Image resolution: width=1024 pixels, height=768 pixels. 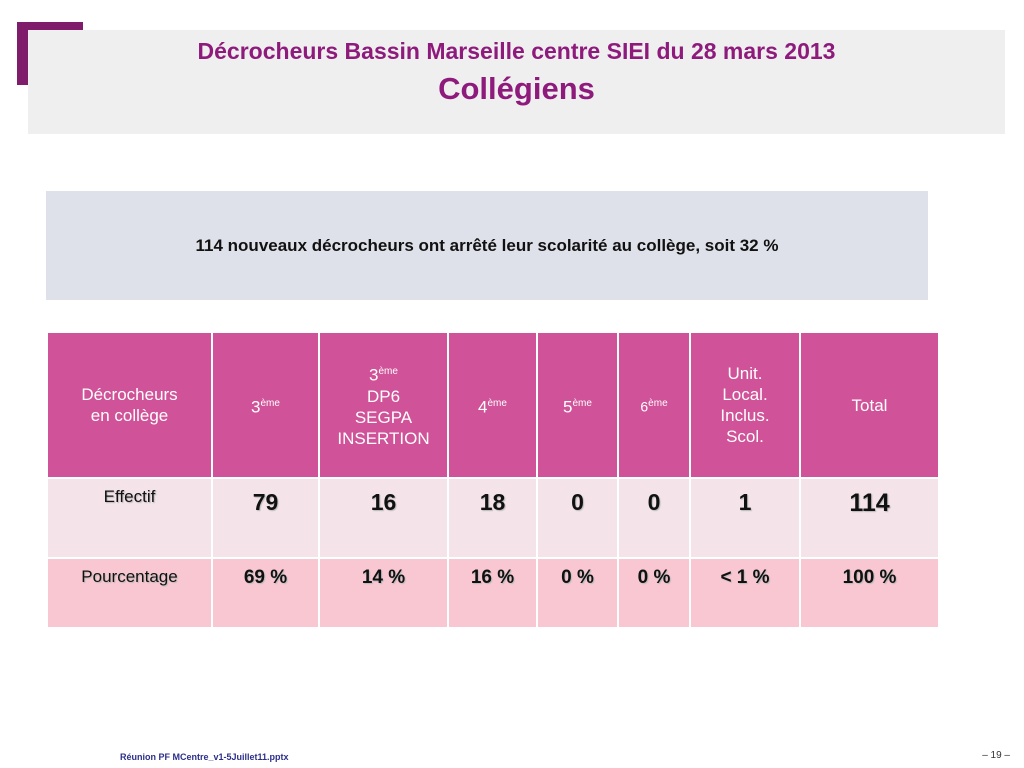 I want to click on cell-pct-unit: < 1 %, so click(x=745, y=593).